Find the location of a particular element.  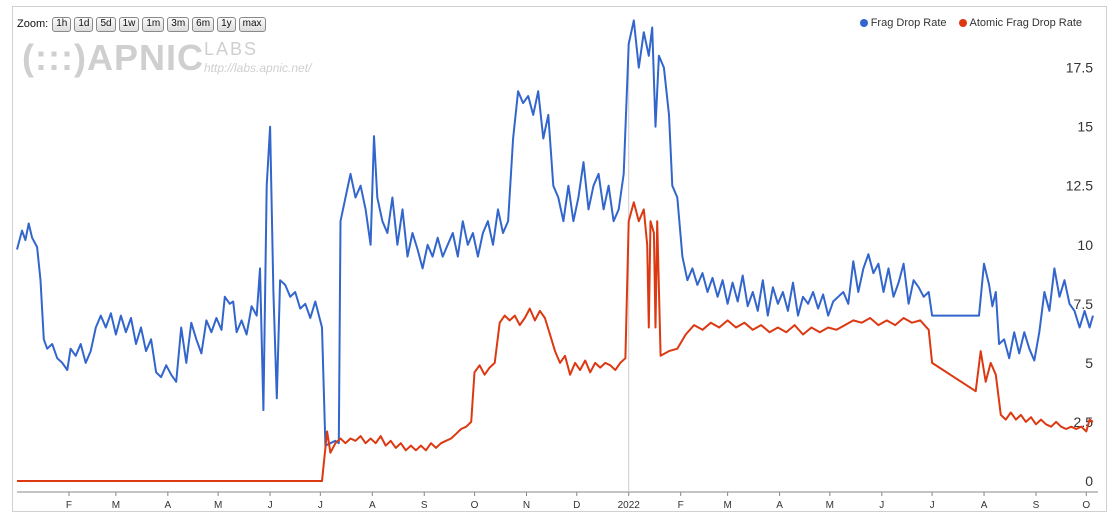

chart-legend: Frag Drop Rate Atomic Frag Drop Rate is located at coordinates (965, 23).